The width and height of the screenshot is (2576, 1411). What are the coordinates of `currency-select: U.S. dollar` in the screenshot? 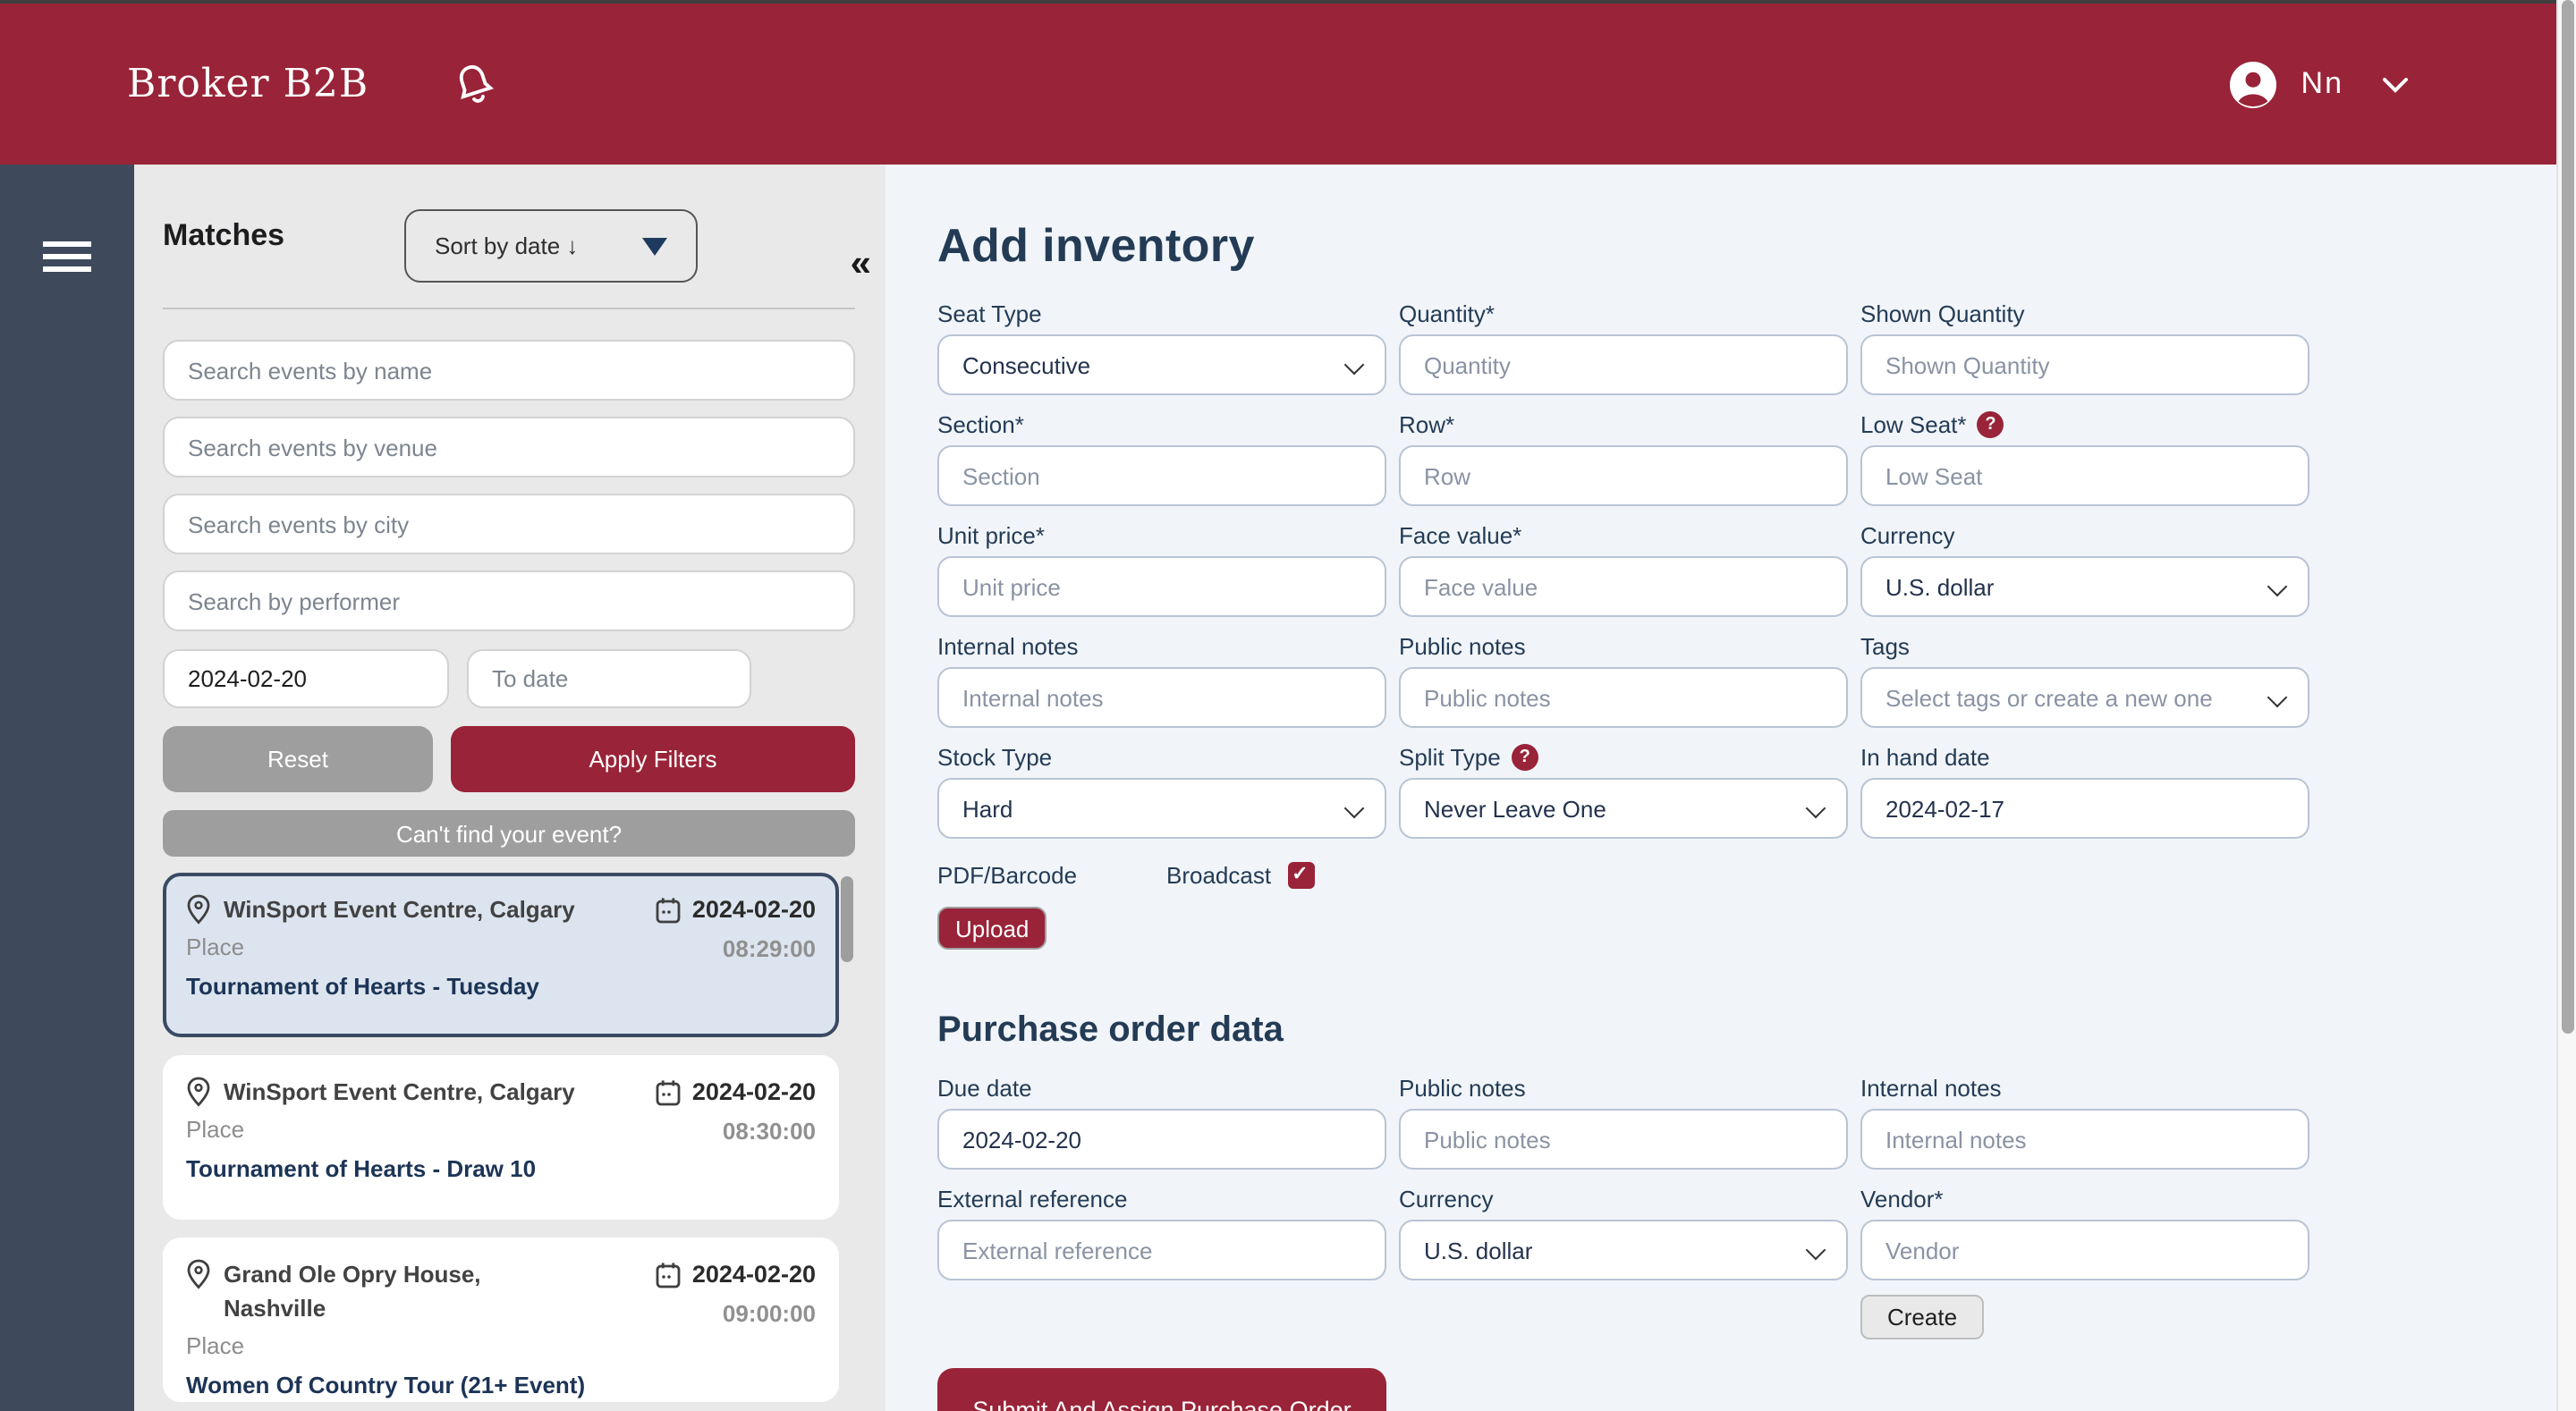 It's located at (2084, 587).